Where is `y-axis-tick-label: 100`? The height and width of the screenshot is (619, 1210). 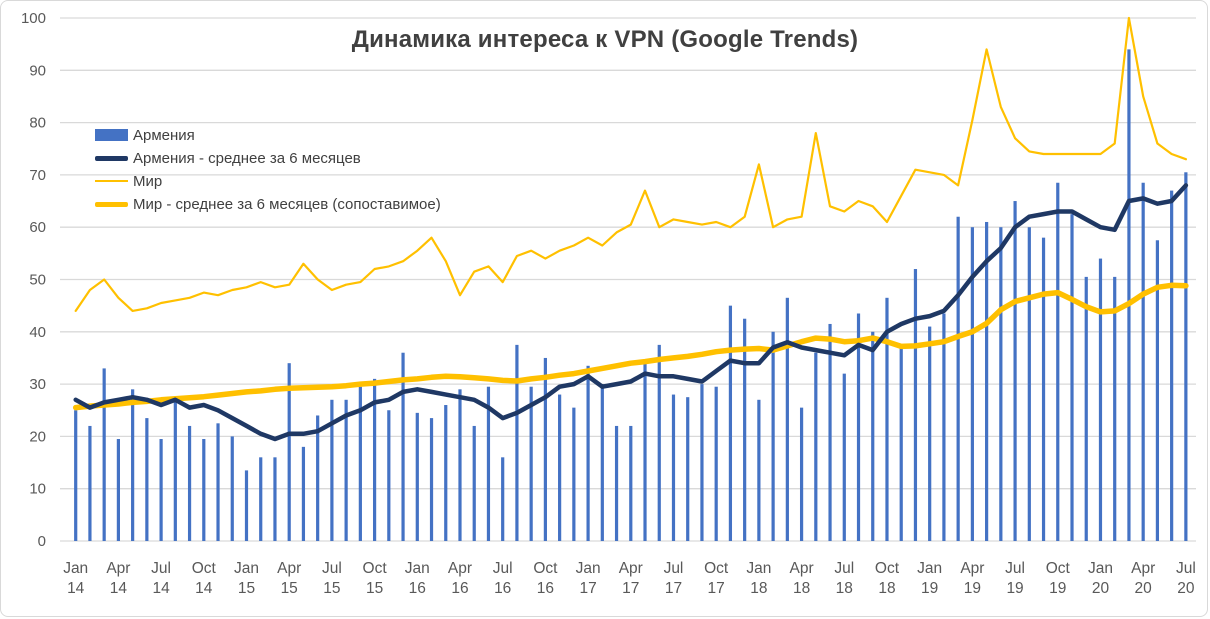 y-axis-tick-label: 100 is located at coordinates (33, 18).